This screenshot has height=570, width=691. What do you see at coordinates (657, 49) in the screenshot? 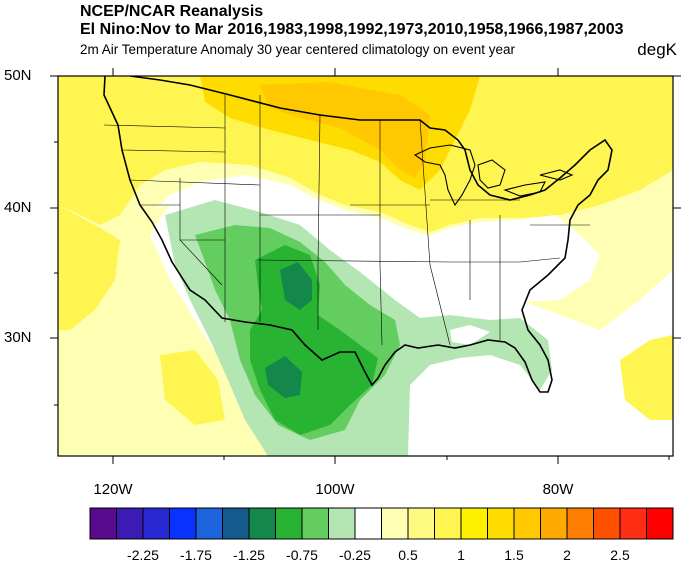
I see `units-label: degK` at bounding box center [657, 49].